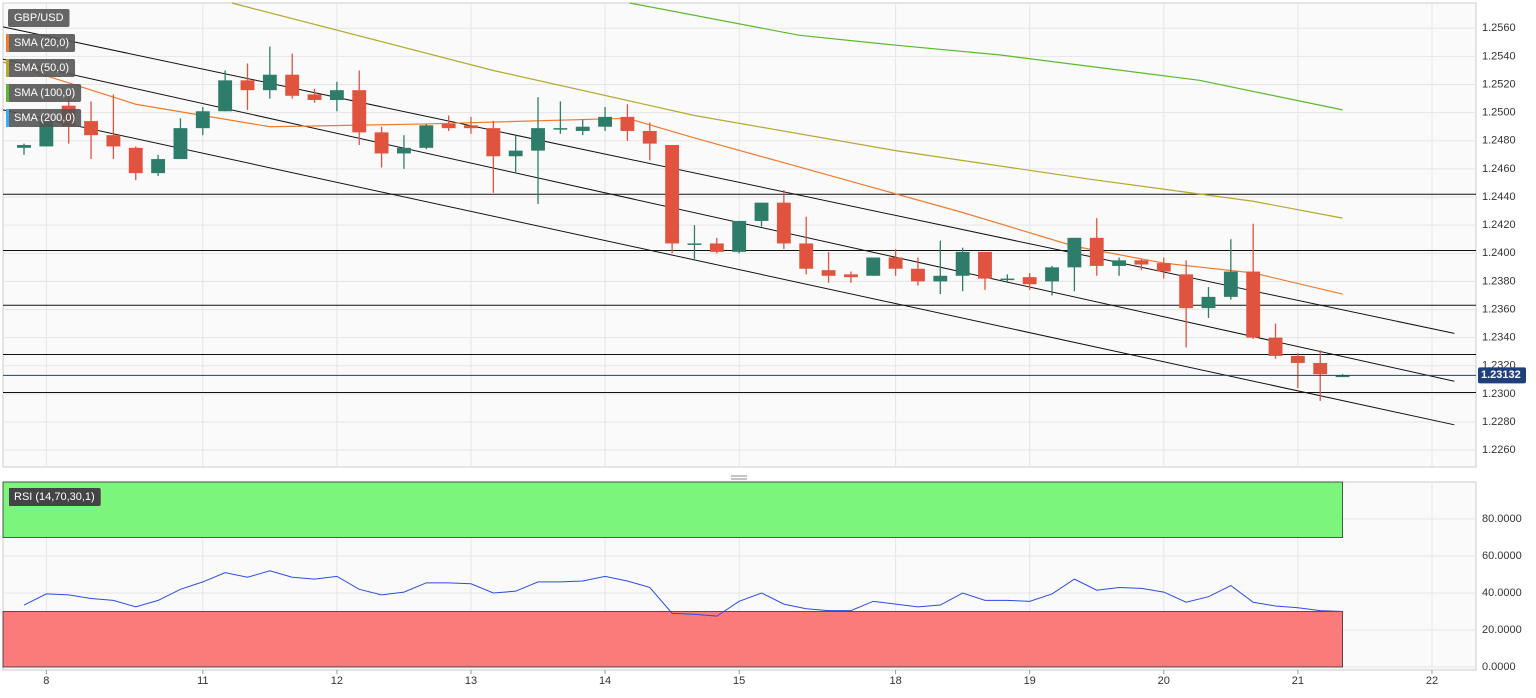  I want to click on last-price-box, so click(1502, 375).